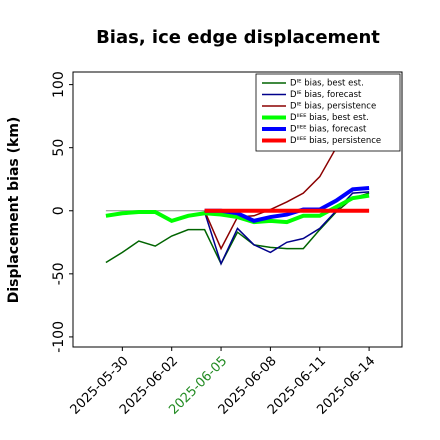 The image size is (440, 440). What do you see at coordinates (59, 273) in the screenshot?
I see `y-tick-label: -50` at bounding box center [59, 273].